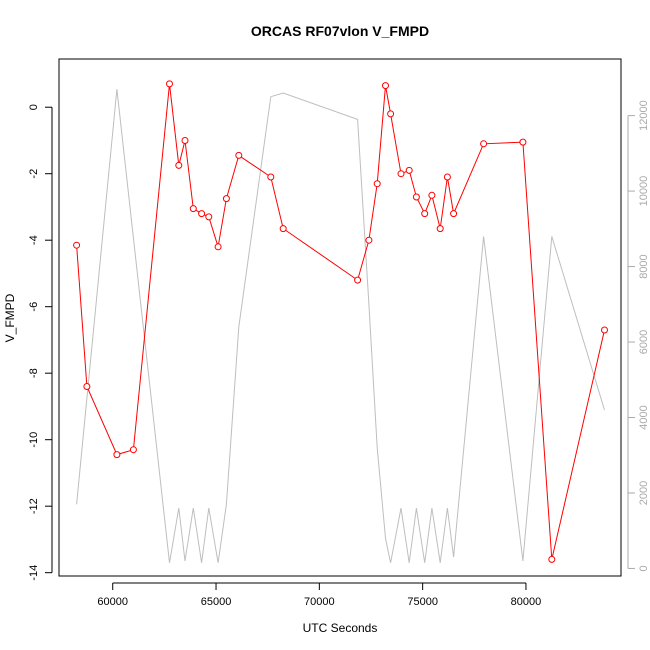 The width and height of the screenshot is (650, 650). I want to click on y-tick-label: -2, so click(34, 174).